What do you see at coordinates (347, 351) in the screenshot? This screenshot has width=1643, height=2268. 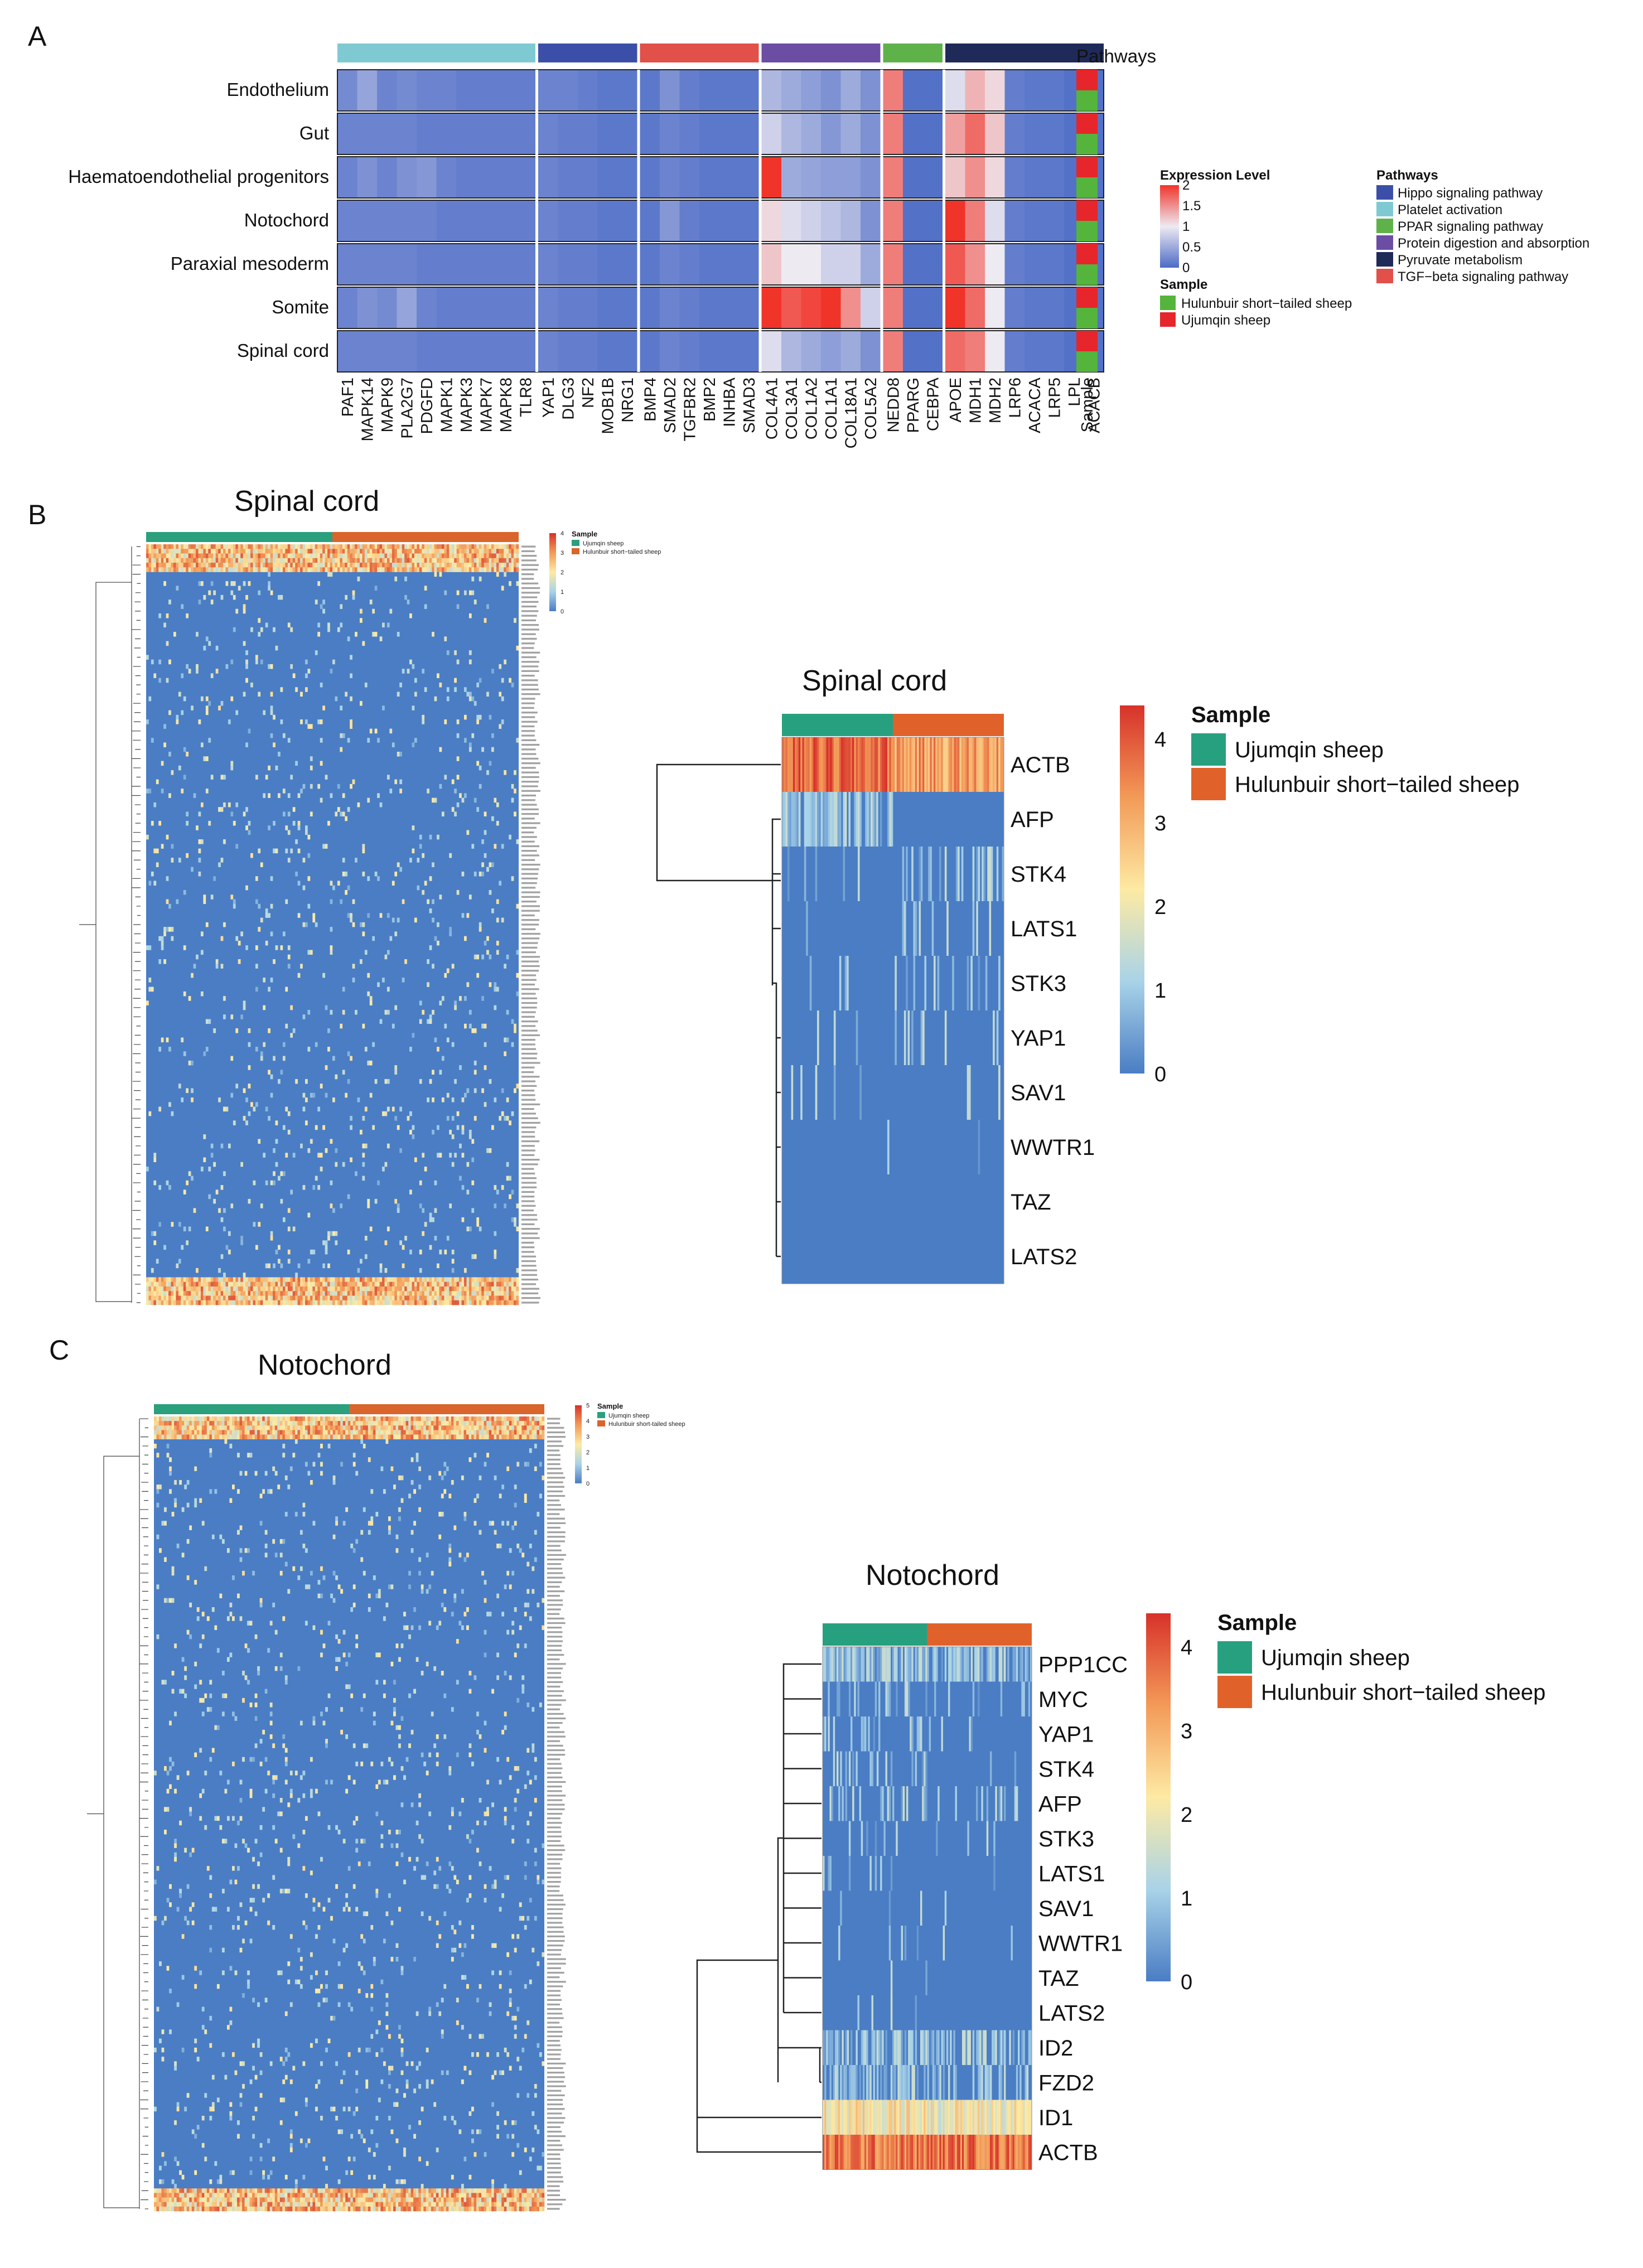 I see `cell-spinal-cord-paf1` at bounding box center [347, 351].